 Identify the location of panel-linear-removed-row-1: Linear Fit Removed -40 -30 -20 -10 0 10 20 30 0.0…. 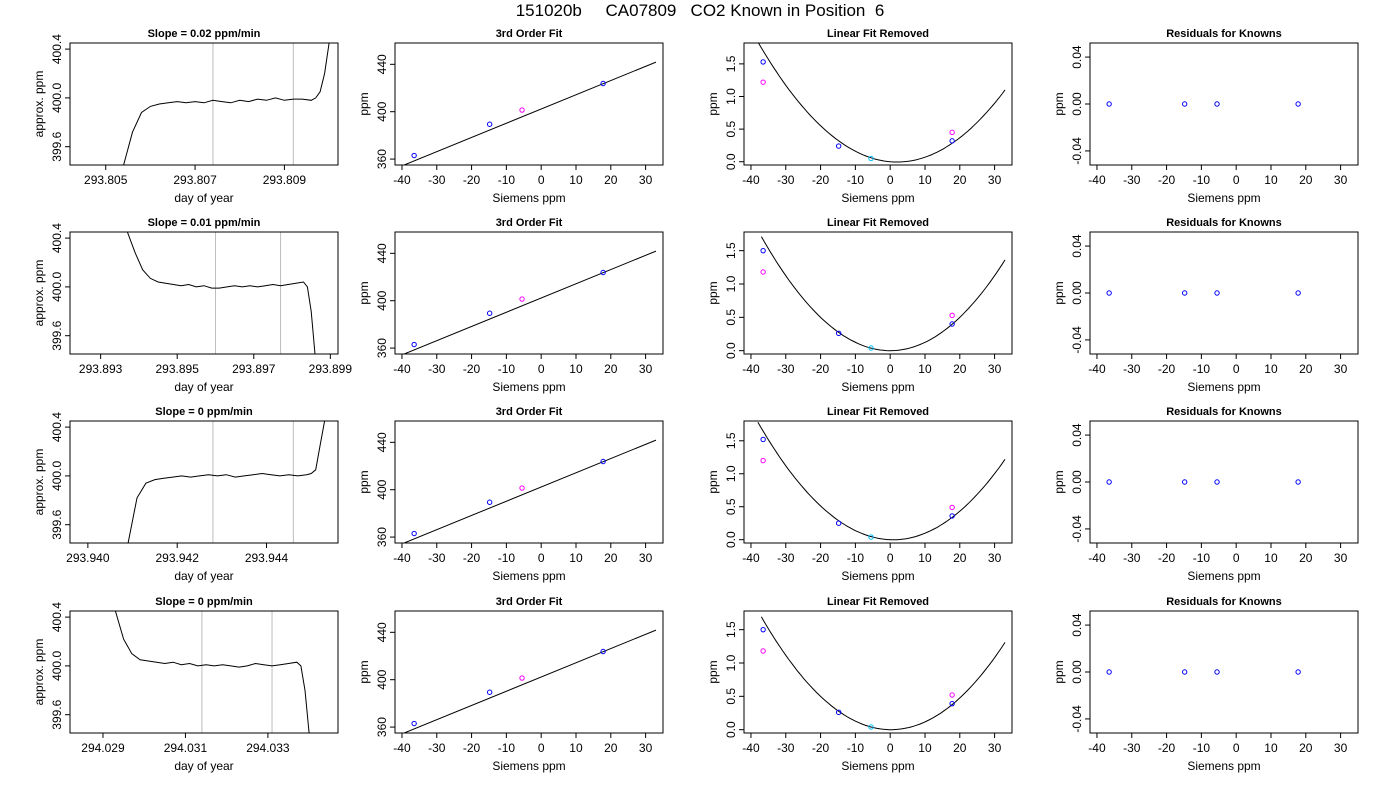
(859, 116).